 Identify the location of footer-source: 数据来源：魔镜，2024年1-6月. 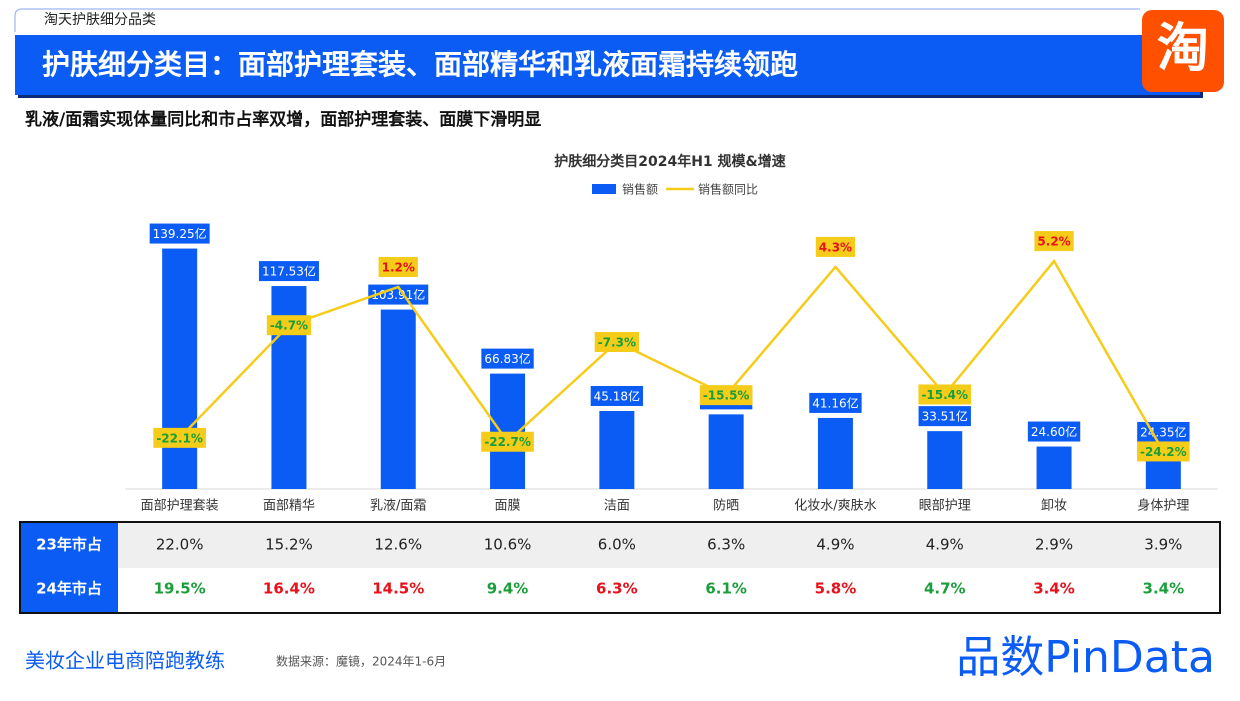
(361, 661).